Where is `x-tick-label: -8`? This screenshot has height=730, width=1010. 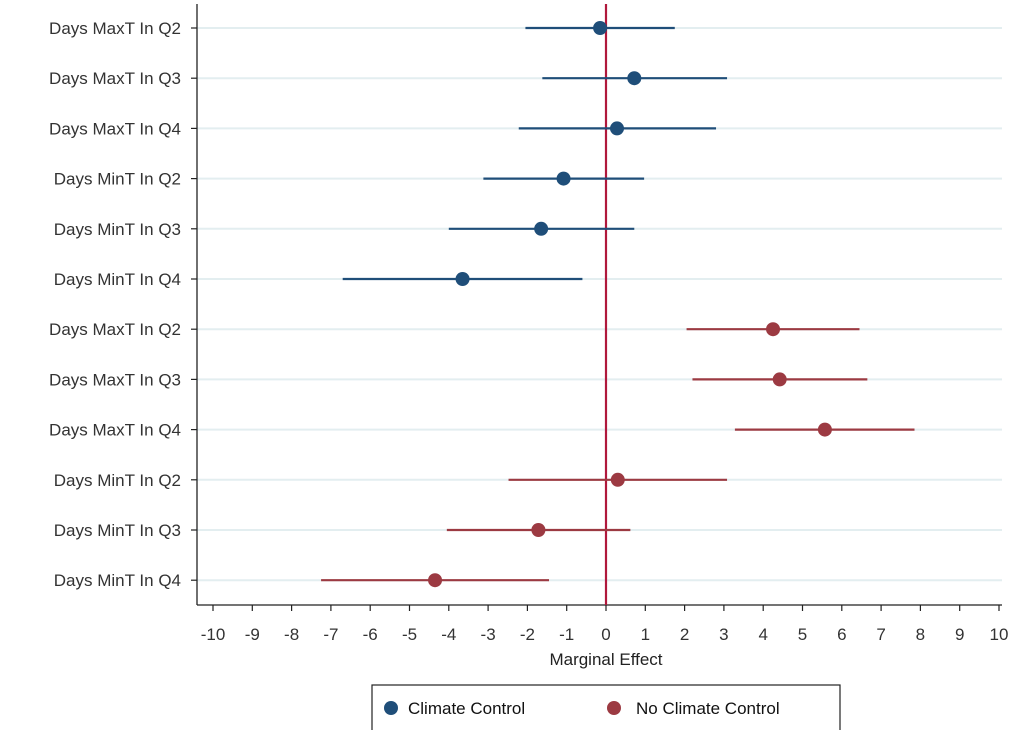
x-tick-label: -8 is located at coordinates (291, 634).